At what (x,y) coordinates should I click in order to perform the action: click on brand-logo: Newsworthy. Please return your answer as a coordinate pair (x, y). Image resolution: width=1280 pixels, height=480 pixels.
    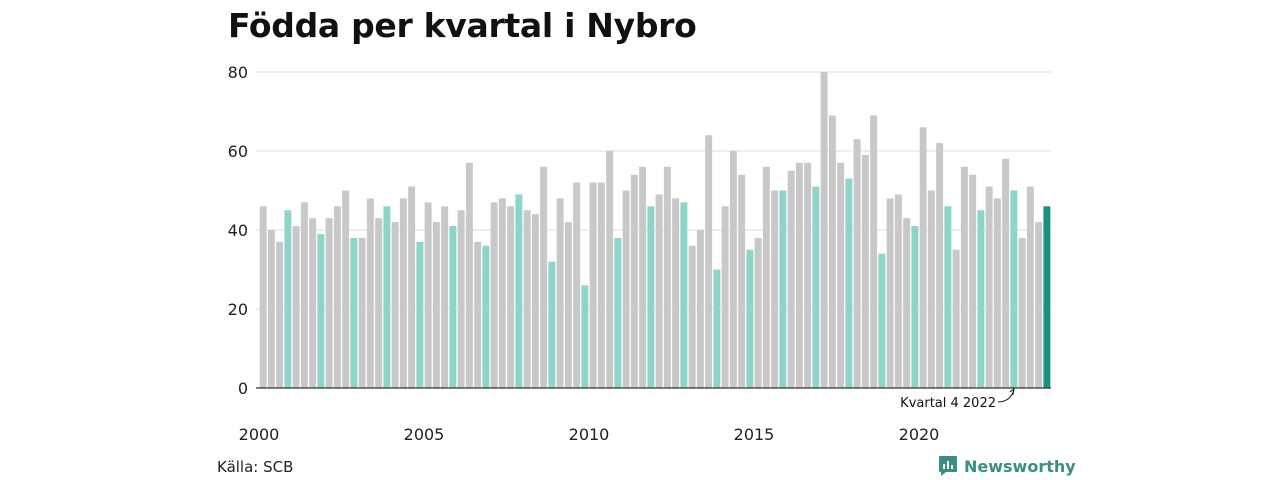
    Looking at the image, I should click on (1007, 466).